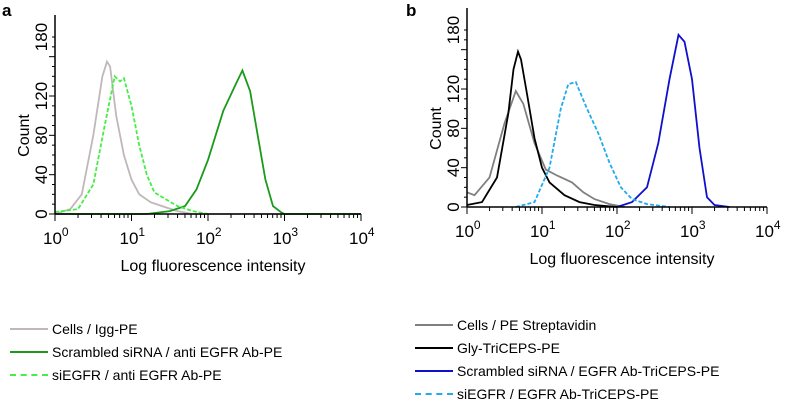  What do you see at coordinates (527, 324) in the screenshot?
I see `legend-label: Cells / PE Streptavidin` at bounding box center [527, 324].